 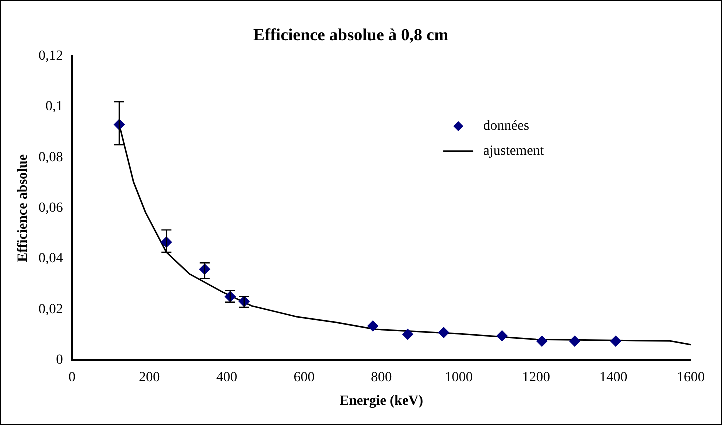 I want to click on y-tick-label: 0,06, so click(x=51, y=208).